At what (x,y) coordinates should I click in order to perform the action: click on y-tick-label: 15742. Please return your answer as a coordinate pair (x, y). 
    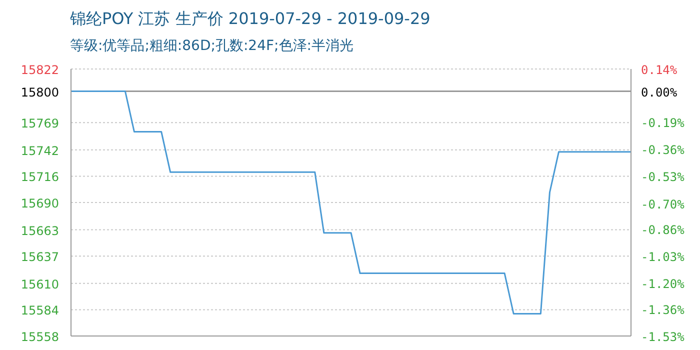
    Looking at the image, I should click on (39, 151).